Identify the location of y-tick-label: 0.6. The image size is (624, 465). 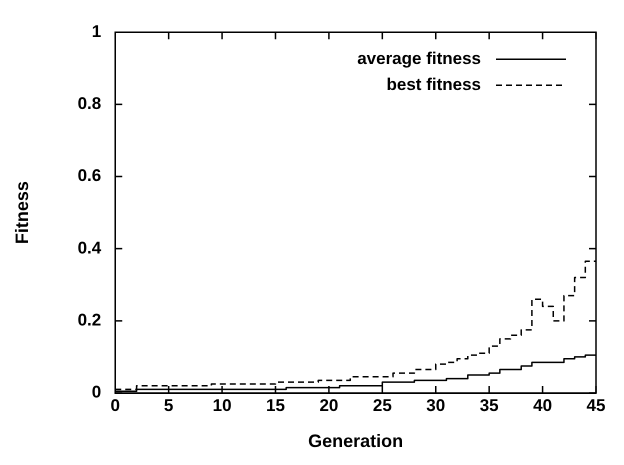
(90, 176).